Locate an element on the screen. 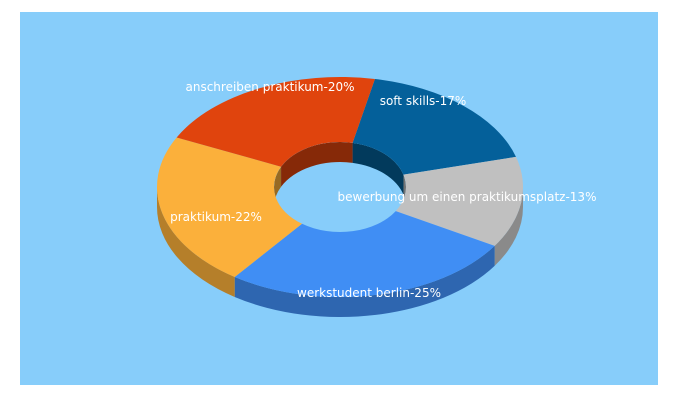  slice-label-1: bewerbung um einen praktikumsplatz-13% is located at coordinates (467, 197).